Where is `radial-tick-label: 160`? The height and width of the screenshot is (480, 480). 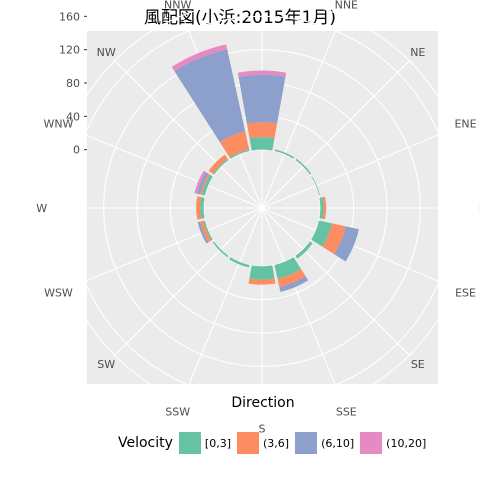
radial-tick-label: 160 is located at coordinates (69, 16).